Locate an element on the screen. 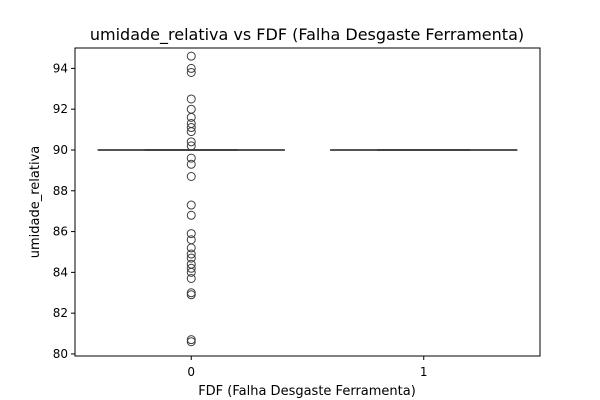 This screenshot has height=400, width=600. y-tick-label: 84 is located at coordinates (60, 272).